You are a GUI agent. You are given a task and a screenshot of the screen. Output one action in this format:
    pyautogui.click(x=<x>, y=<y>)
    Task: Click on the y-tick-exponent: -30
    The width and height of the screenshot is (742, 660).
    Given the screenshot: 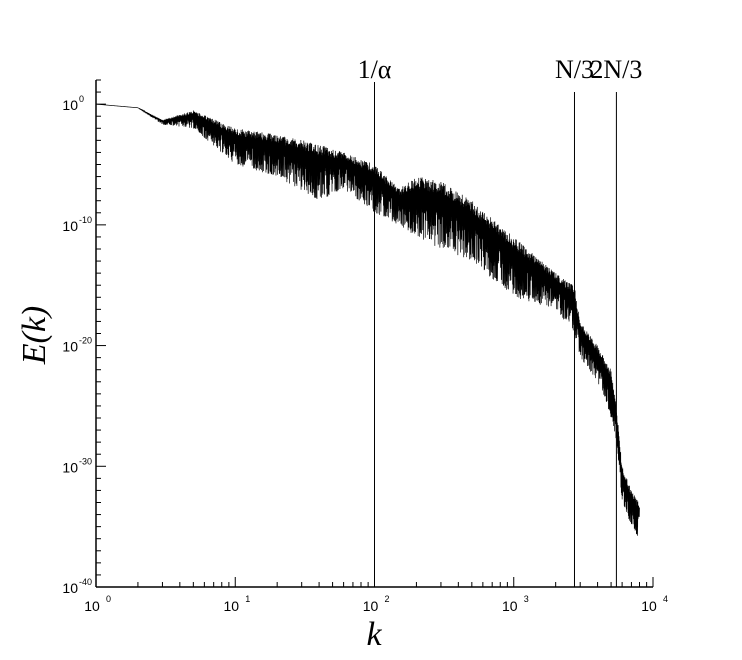 What is the action you would take?
    pyautogui.click(x=85, y=461)
    